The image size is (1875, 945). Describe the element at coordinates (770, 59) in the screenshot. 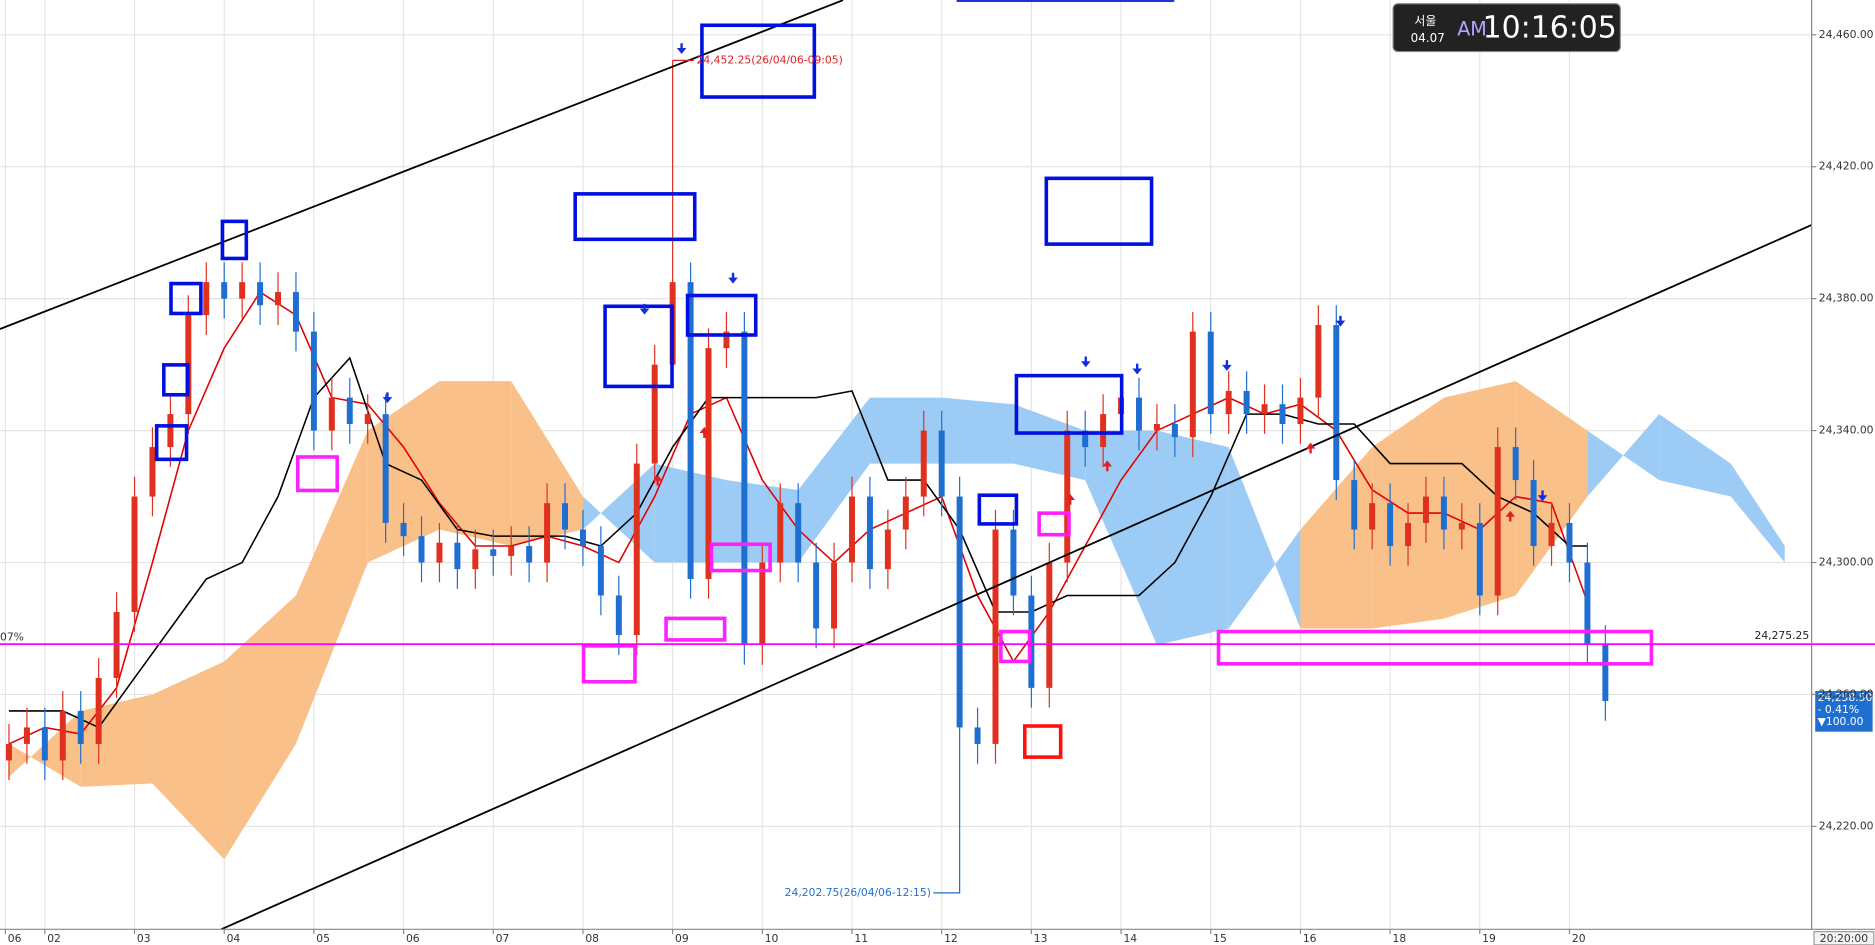

I see `high-note: 24,452.25(26/04/06-09:05)` at that location.